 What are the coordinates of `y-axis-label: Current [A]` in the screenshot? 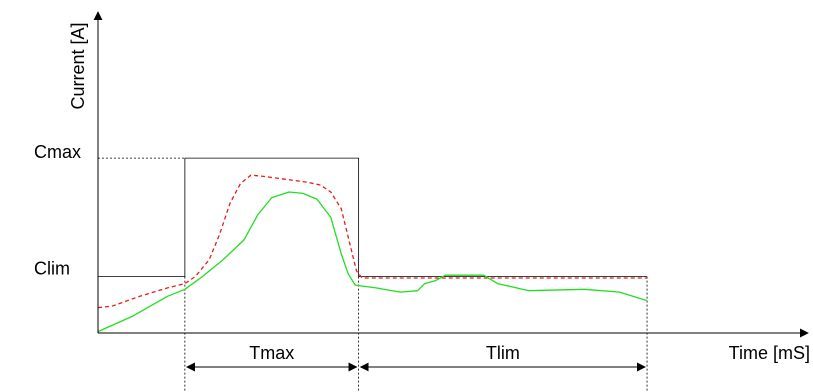 It's located at (78, 65).